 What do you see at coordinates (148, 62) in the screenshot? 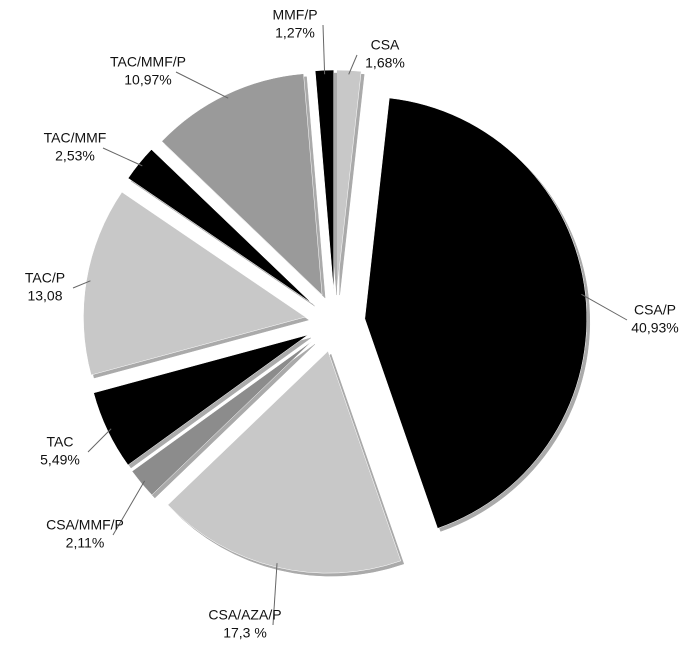
I see `slice-label: TAC/MMF/P` at bounding box center [148, 62].